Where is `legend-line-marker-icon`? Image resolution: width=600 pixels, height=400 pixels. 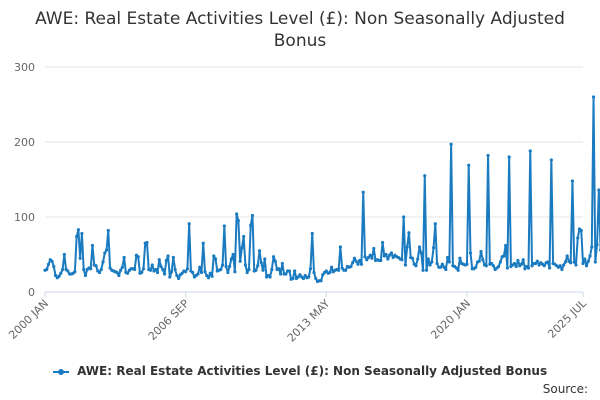
legend-line-marker-icon is located at coordinates (60, 371).